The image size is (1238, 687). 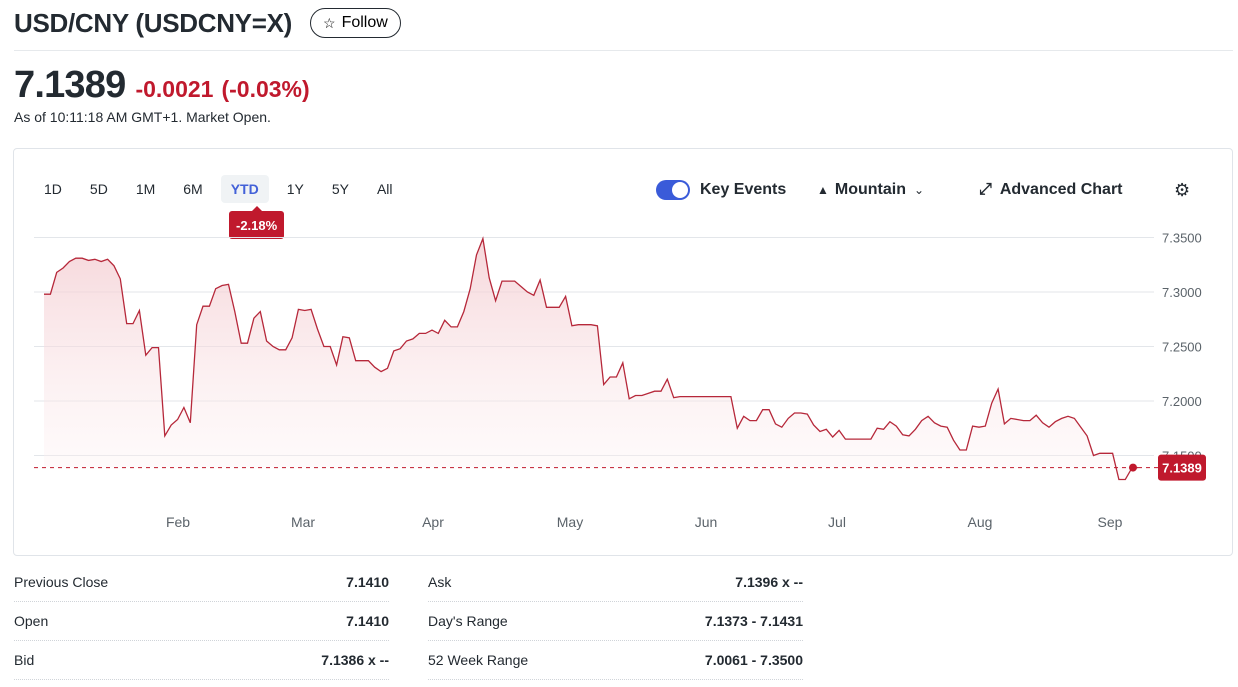 What do you see at coordinates (468, 621) in the screenshot?
I see `stat-label: Day's Range` at bounding box center [468, 621].